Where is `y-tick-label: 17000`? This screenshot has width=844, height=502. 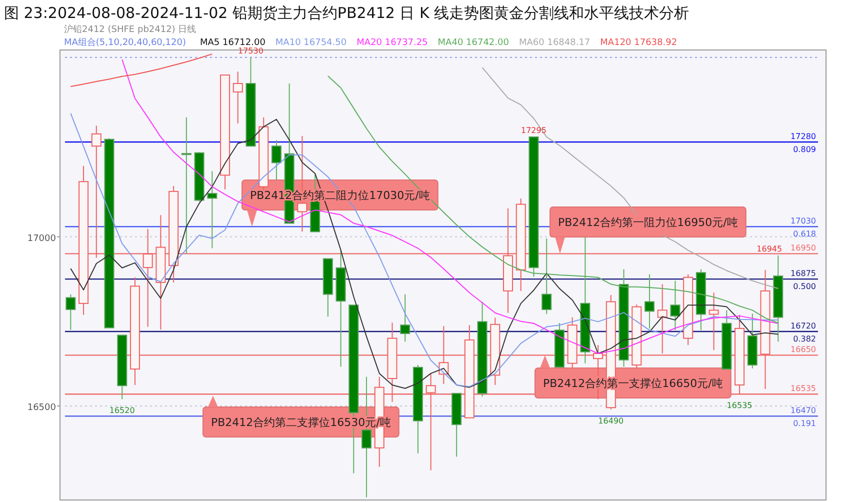 y-tick-label: 17000 is located at coordinates (41, 239).